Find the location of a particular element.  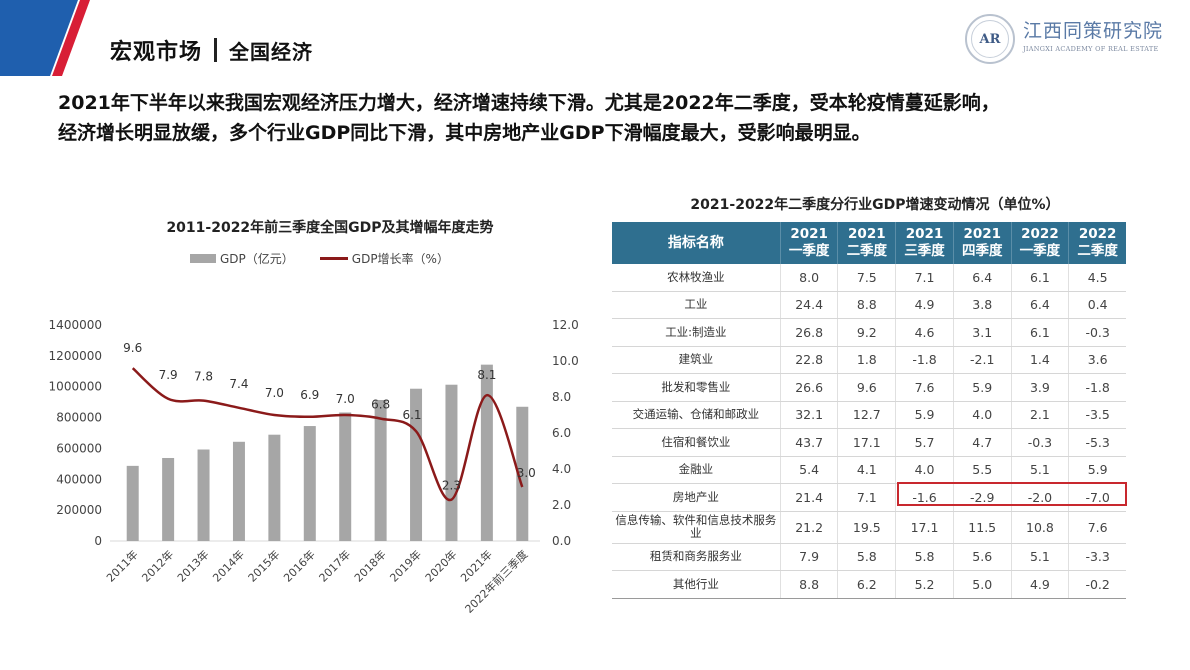

left-axis-tick: 1200000 is located at coordinates (75, 356).